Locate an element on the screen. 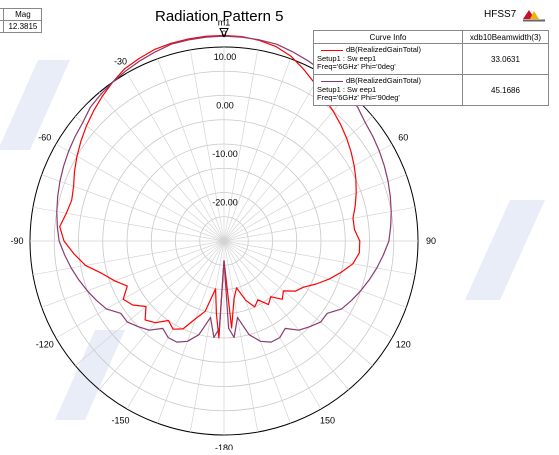 This screenshot has height=455, width=559. angle-tick-label: 120 is located at coordinates (403, 345).